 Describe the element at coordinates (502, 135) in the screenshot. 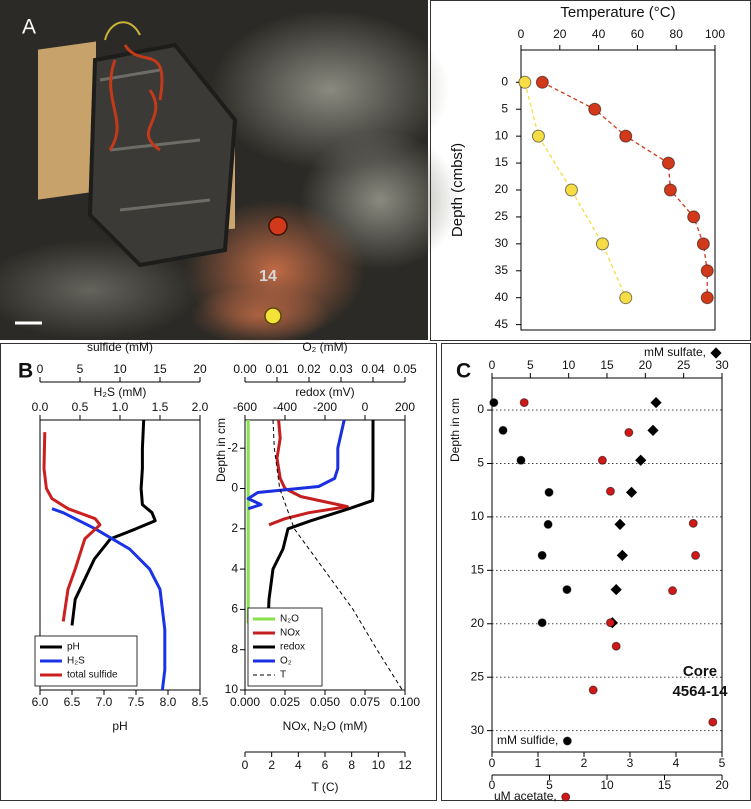

I see `y-tick-label: 10` at that location.